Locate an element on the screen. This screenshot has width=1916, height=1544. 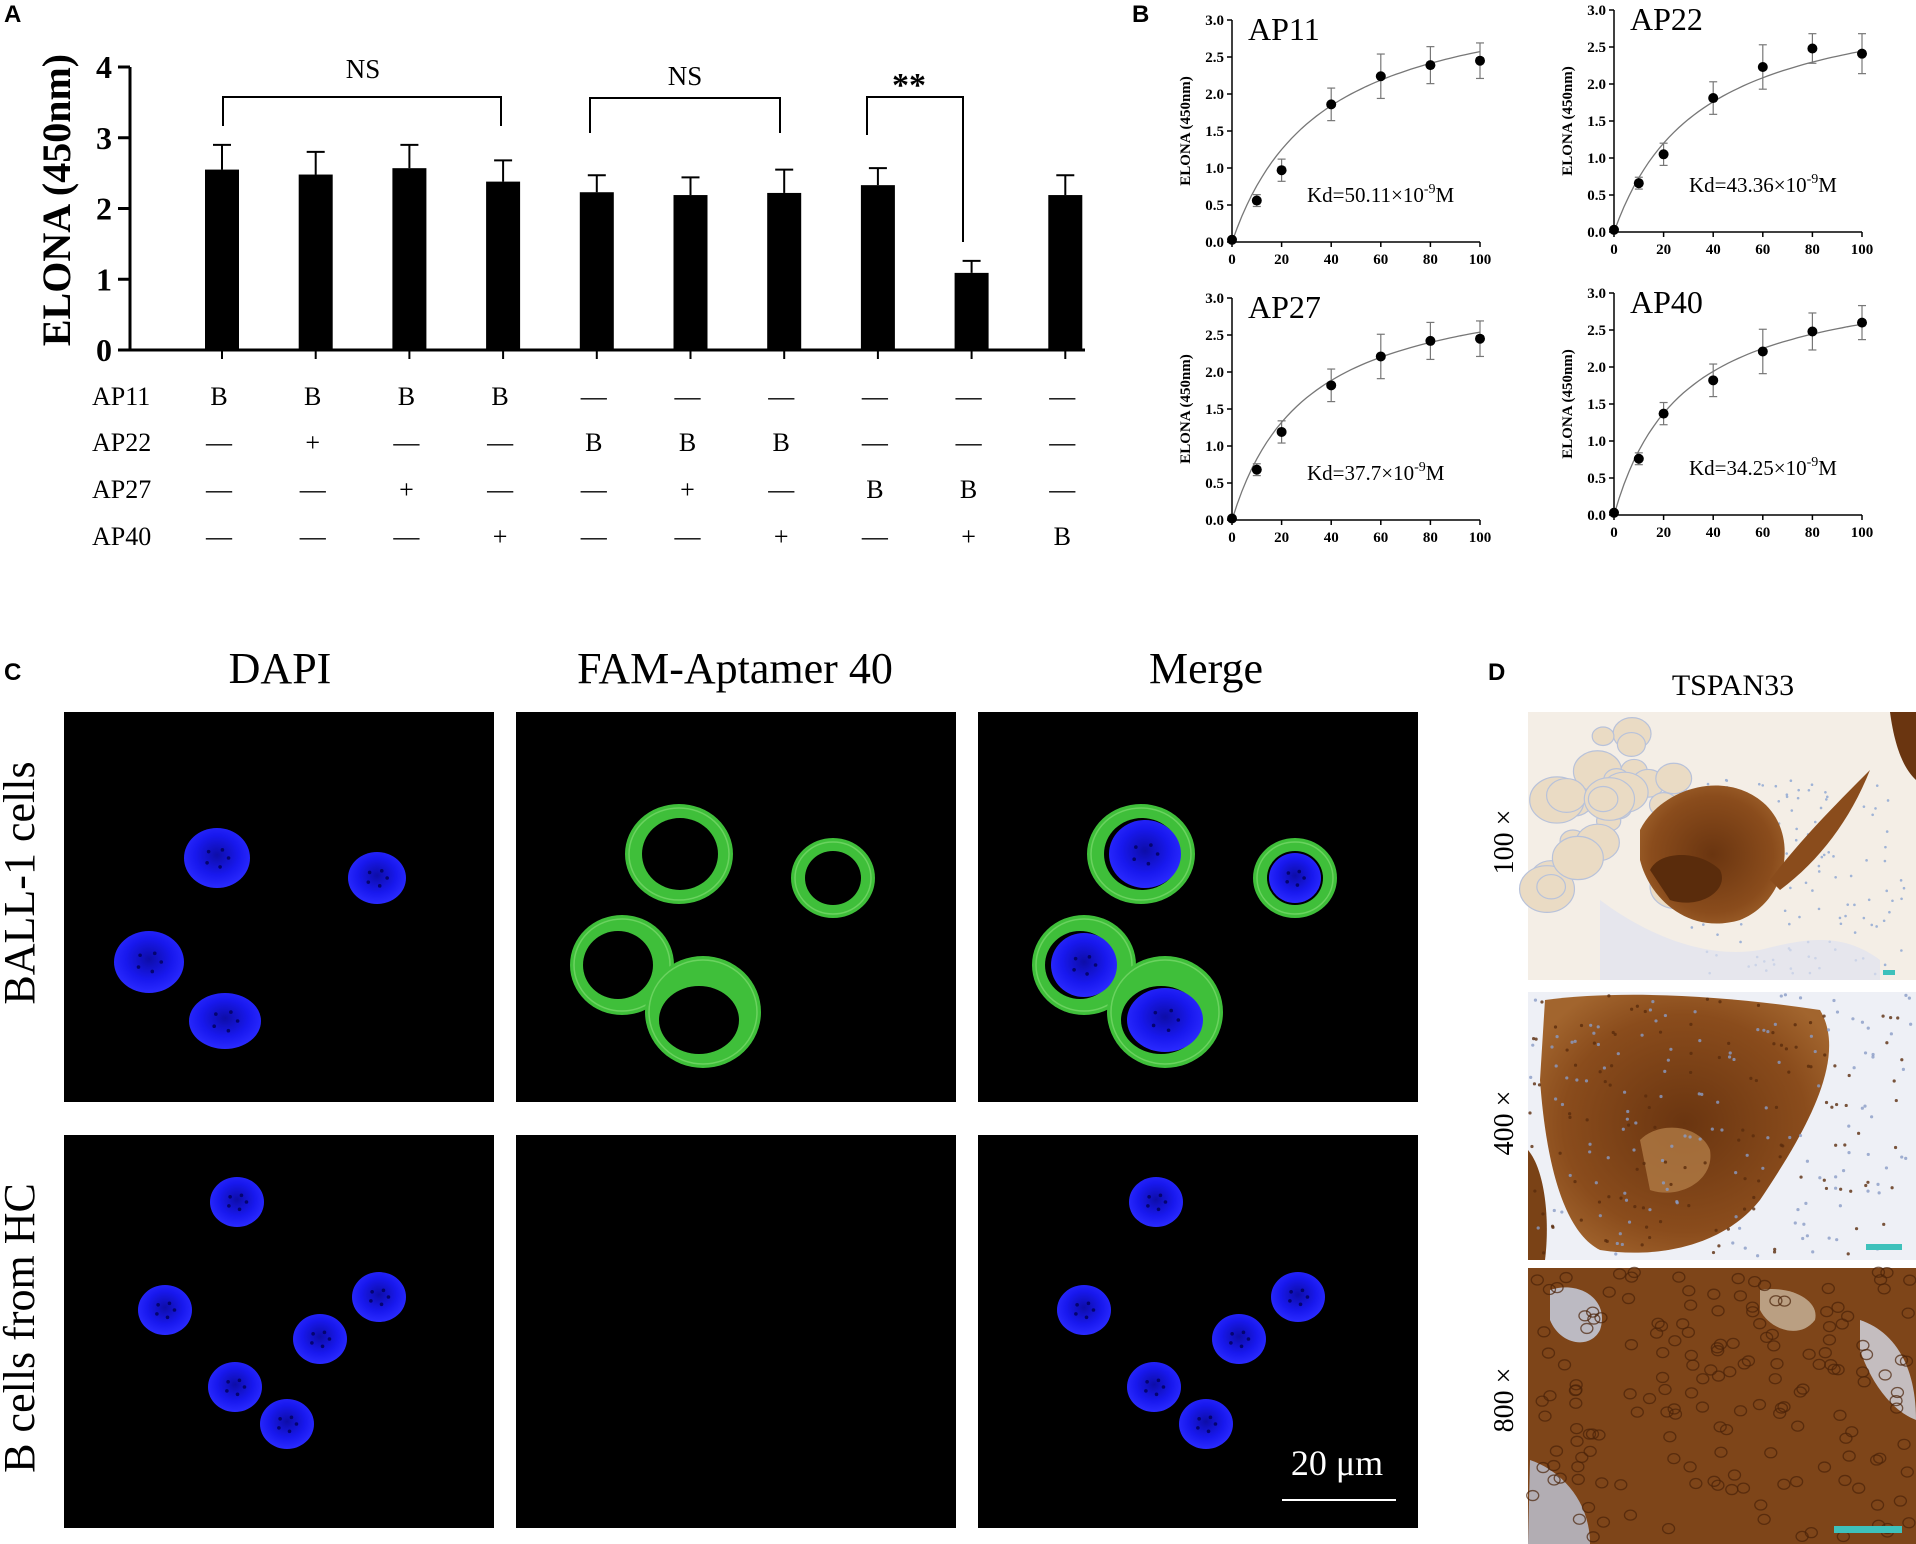
significance-label-stars: ** is located at coordinates (909, 85).